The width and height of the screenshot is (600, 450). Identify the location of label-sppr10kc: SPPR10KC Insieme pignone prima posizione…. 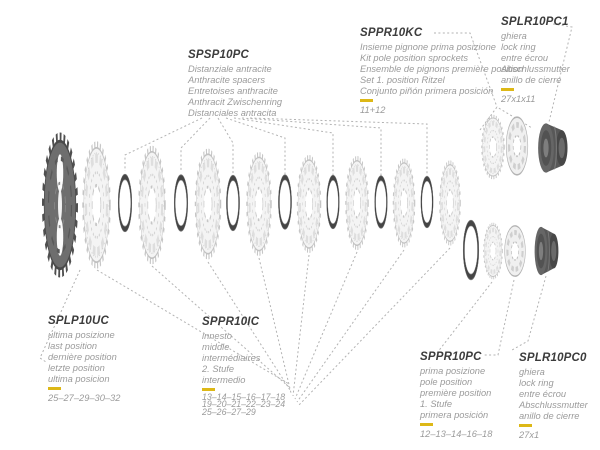
(441, 71).